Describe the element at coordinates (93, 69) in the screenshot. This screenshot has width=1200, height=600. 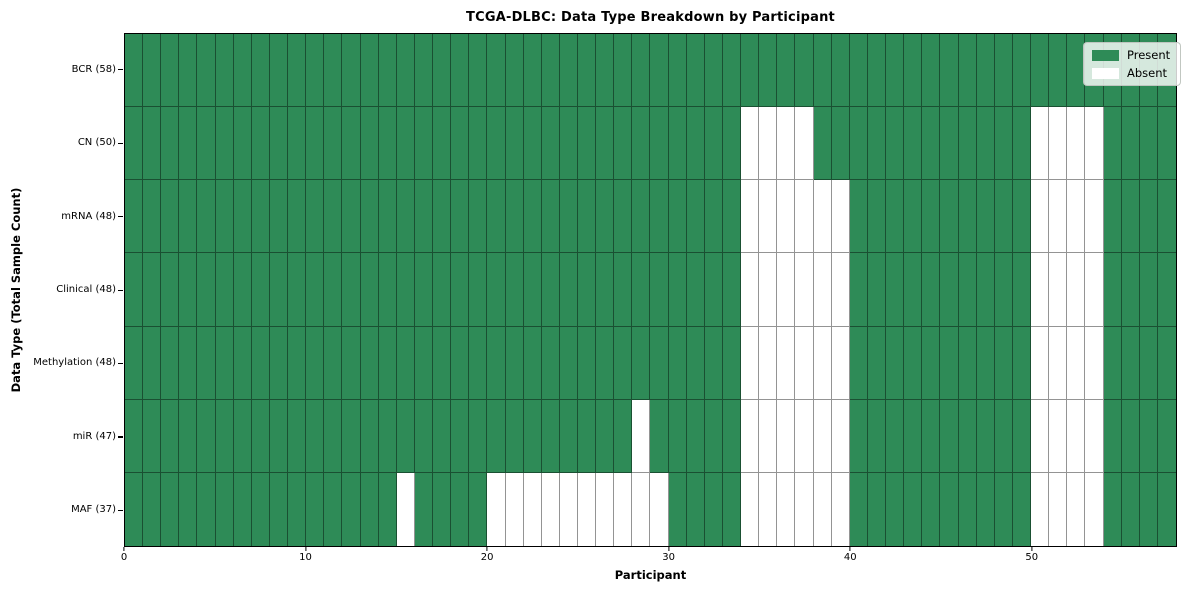
I see `y-tick-label: BCR (58)` at that location.